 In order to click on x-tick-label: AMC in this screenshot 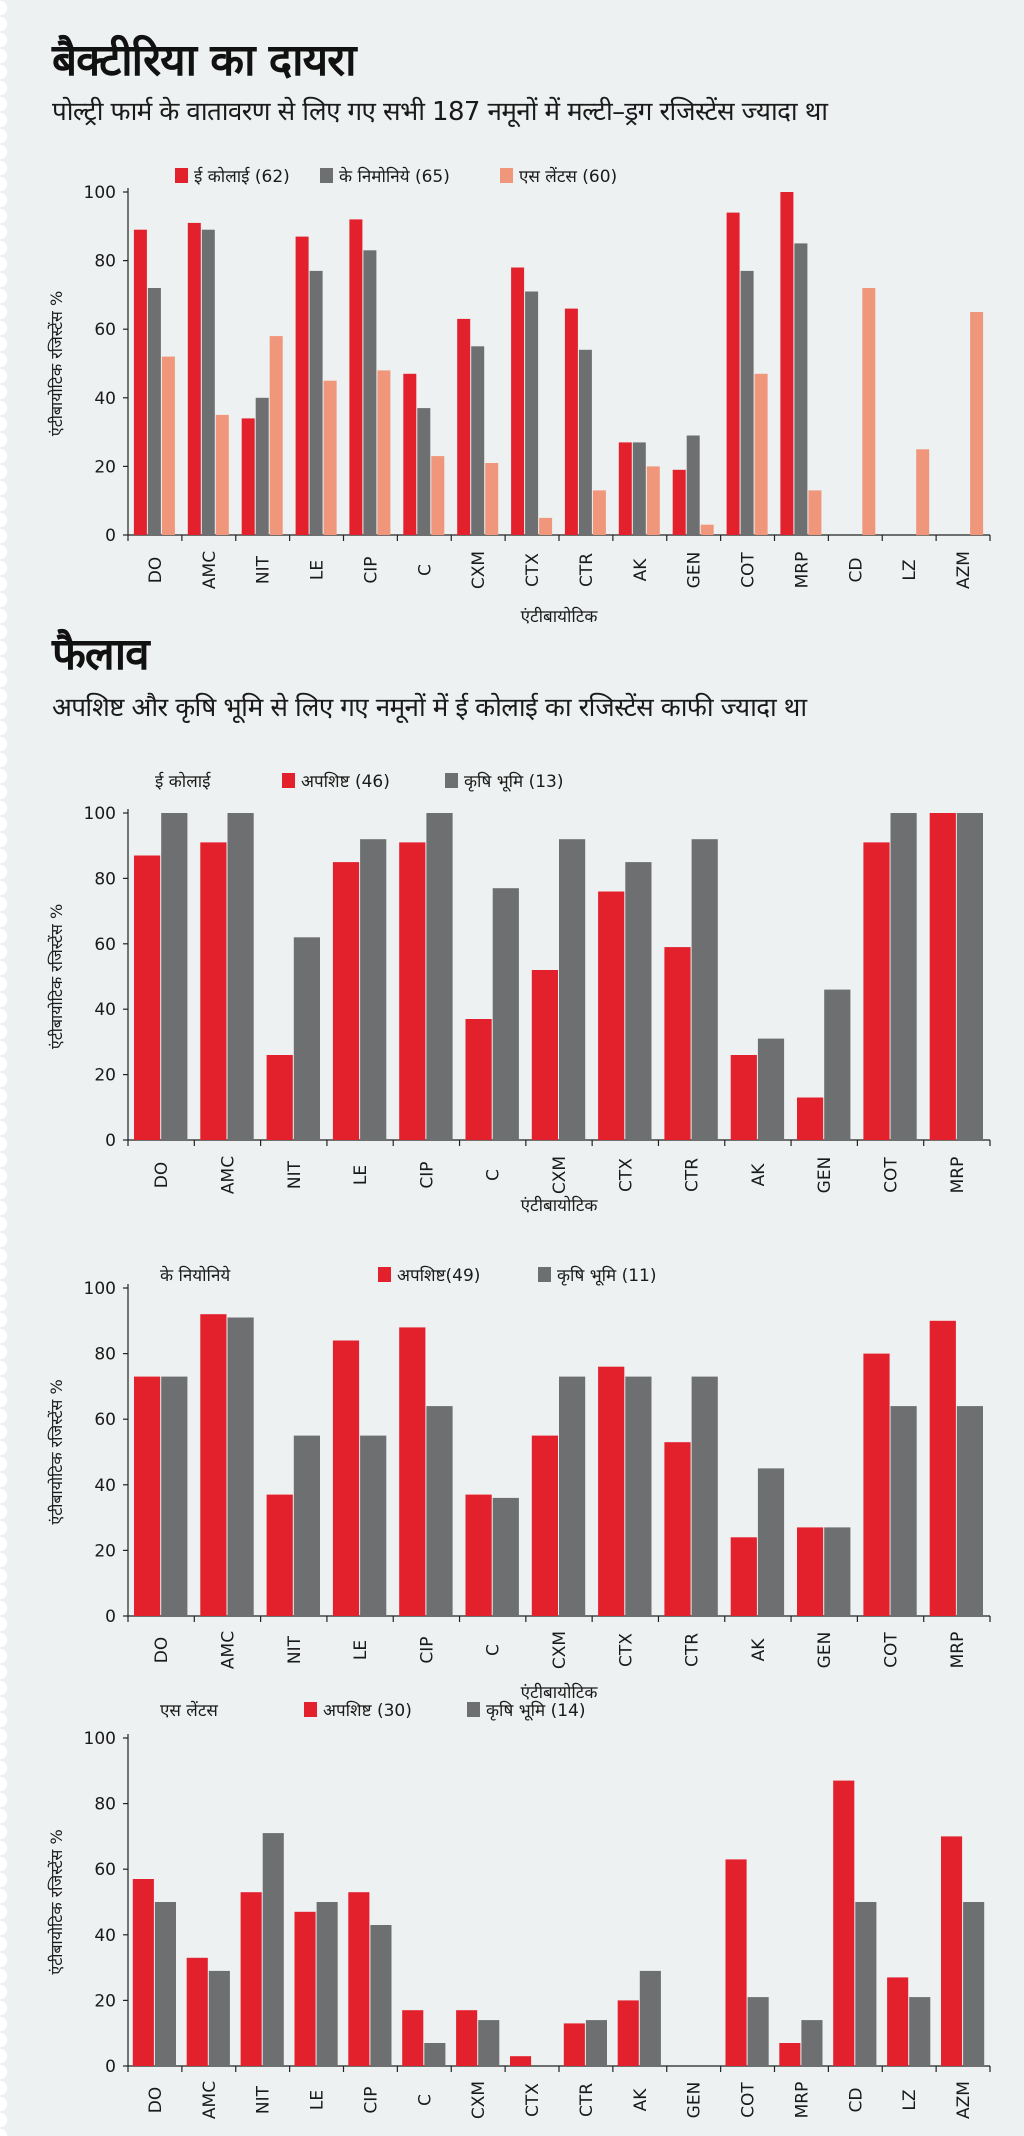, I will do `click(228, 1175)`.